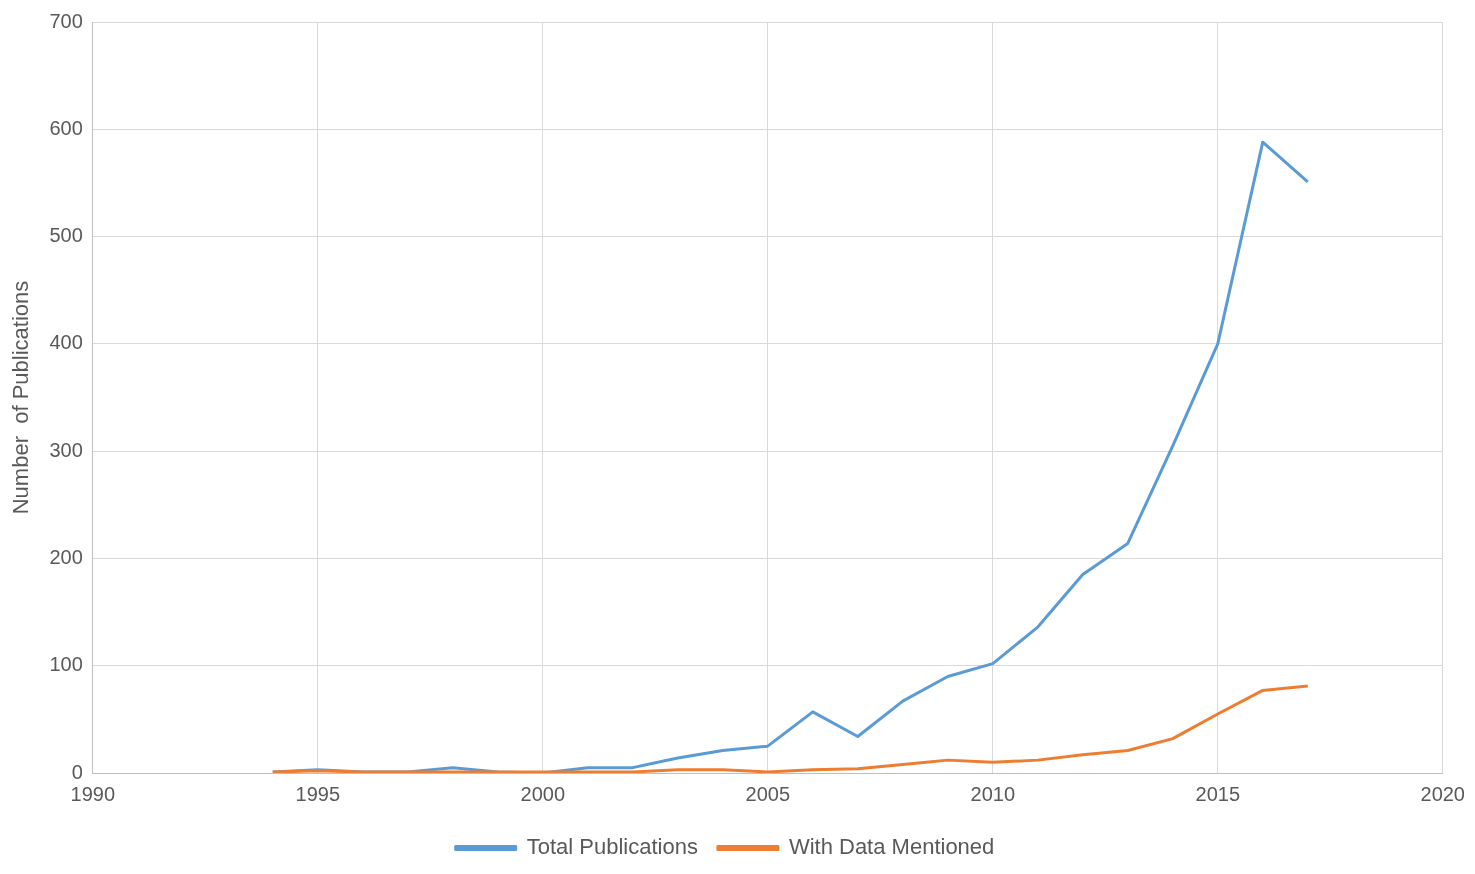 This screenshot has height=874, width=1475. I want to click on x-tick-label: 2010, so click(993, 793).